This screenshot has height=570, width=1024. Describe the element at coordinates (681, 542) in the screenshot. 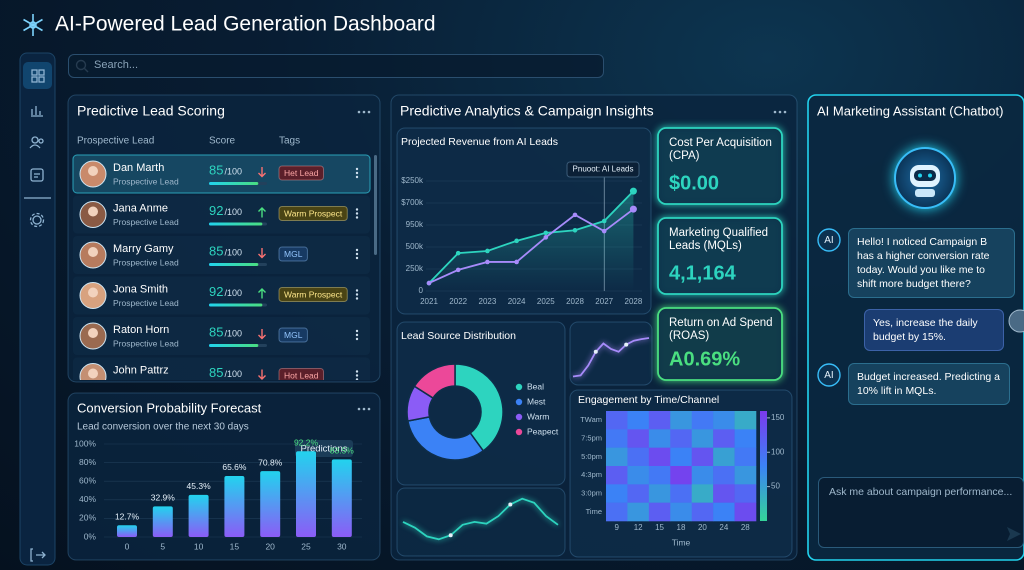

I see `x-axis-label: Time` at that location.